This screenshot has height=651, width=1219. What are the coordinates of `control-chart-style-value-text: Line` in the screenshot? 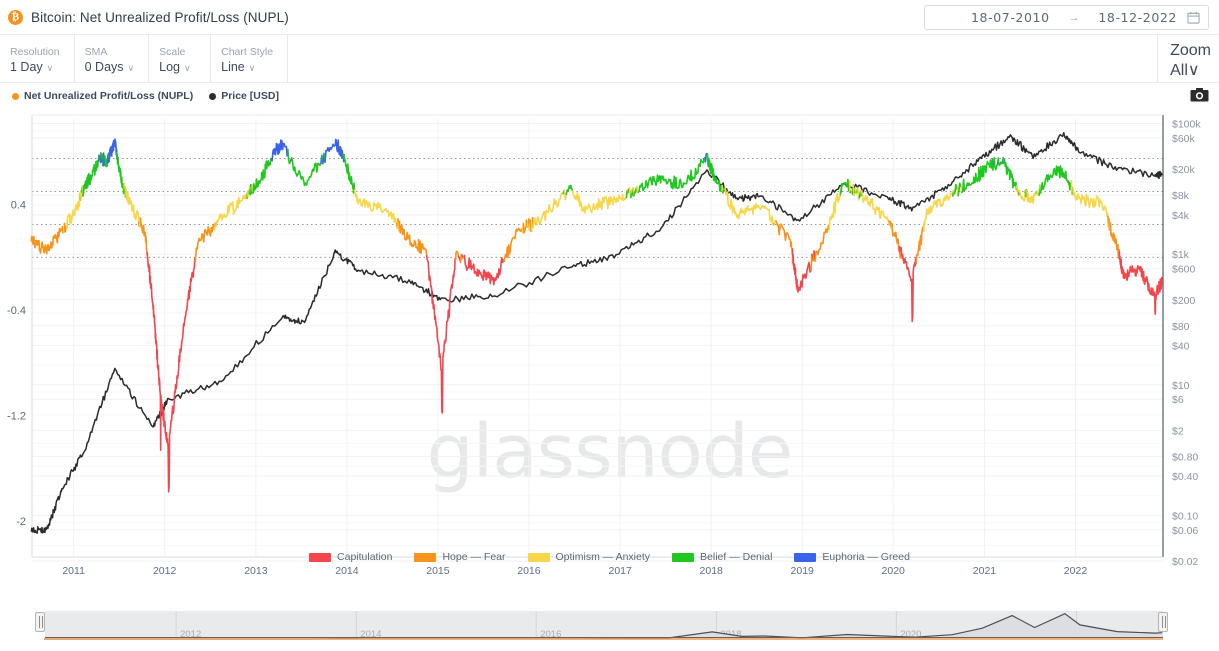 It's located at (233, 67).